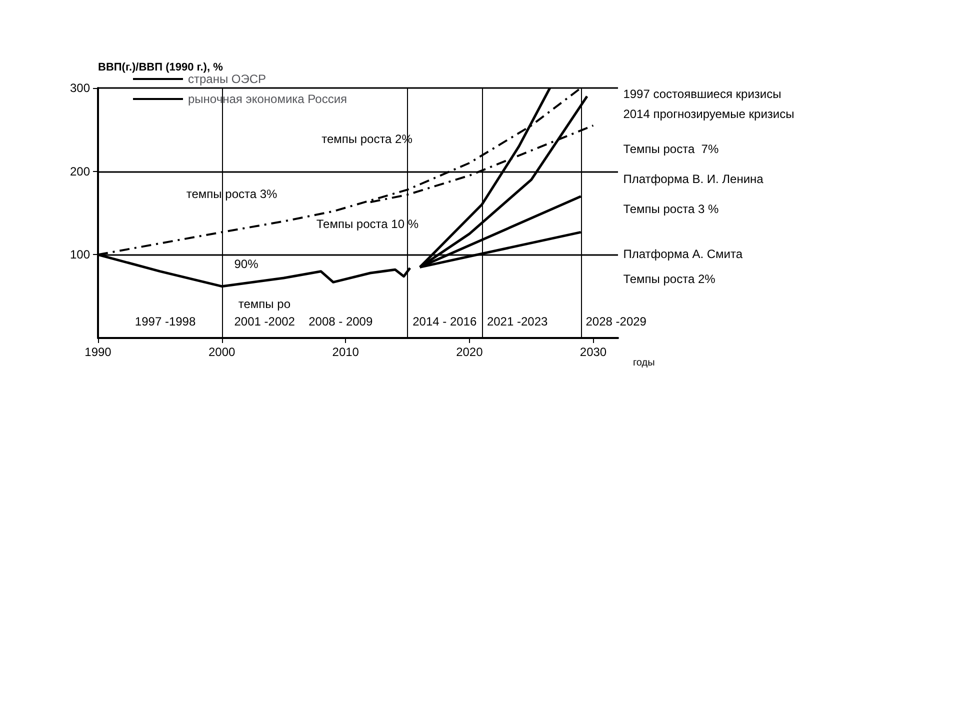 Image resolution: width=962 pixels, height=713 pixels. Describe the element at coordinates (470, 352) in the screenshot. I see `x-tick-label: 2020` at that location.